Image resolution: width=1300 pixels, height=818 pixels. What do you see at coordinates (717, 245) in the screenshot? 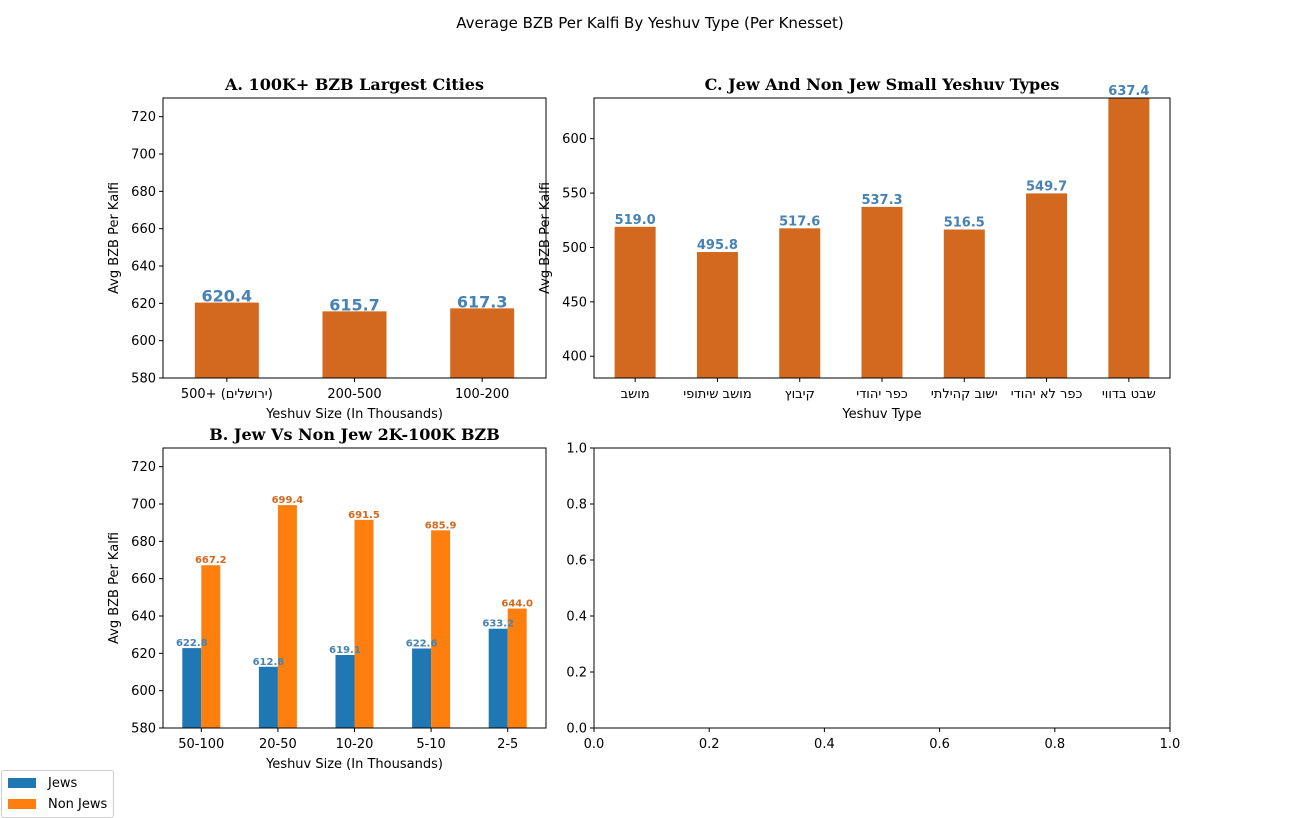
I see `panel-c-value-label: 495.8` at bounding box center [717, 245].